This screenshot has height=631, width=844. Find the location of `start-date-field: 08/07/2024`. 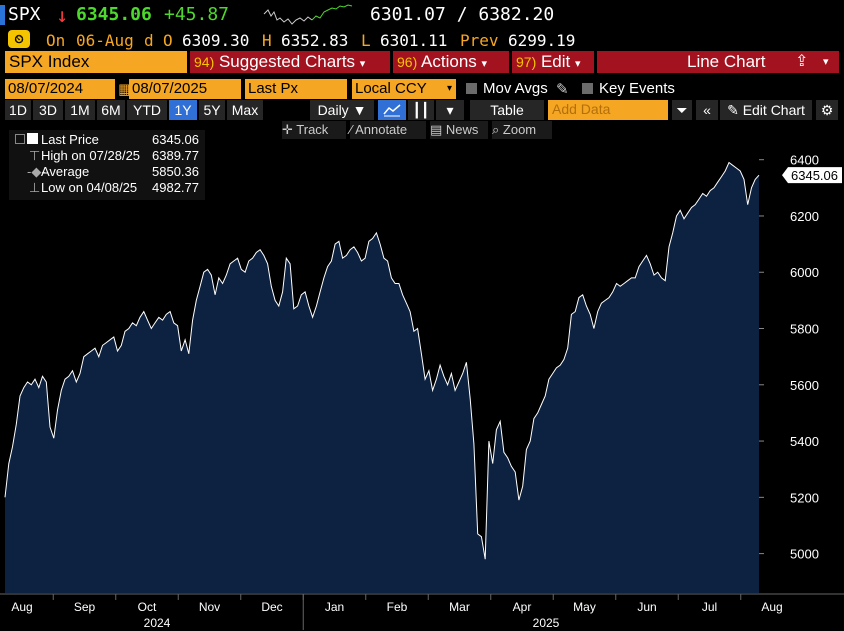

start-date-field: 08/07/2024 is located at coordinates (60, 89).